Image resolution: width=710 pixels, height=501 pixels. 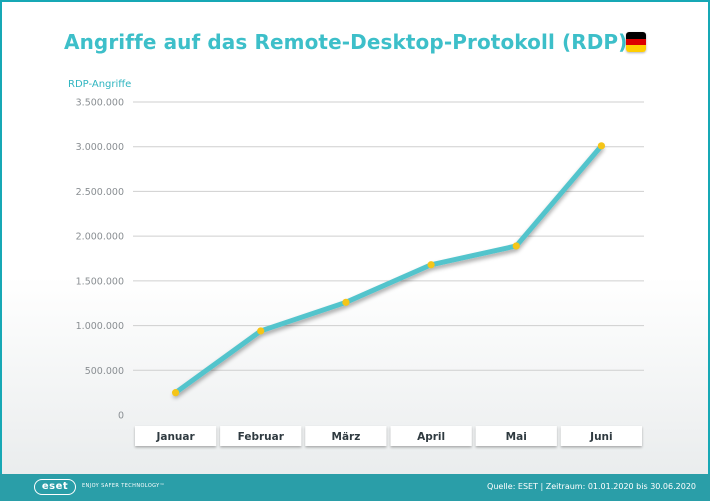 What do you see at coordinates (104, 371) in the screenshot?
I see `y-tick-label: 500.000` at bounding box center [104, 371].